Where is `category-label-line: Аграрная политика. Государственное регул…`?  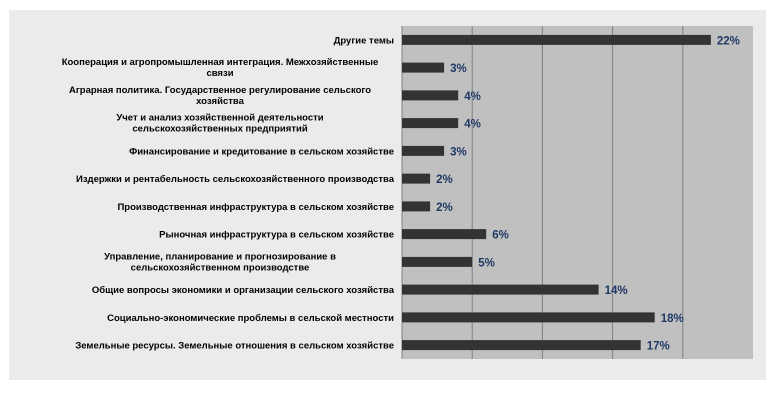
category-label-line: Аграрная политика. Государственное регул… is located at coordinates (220, 90).